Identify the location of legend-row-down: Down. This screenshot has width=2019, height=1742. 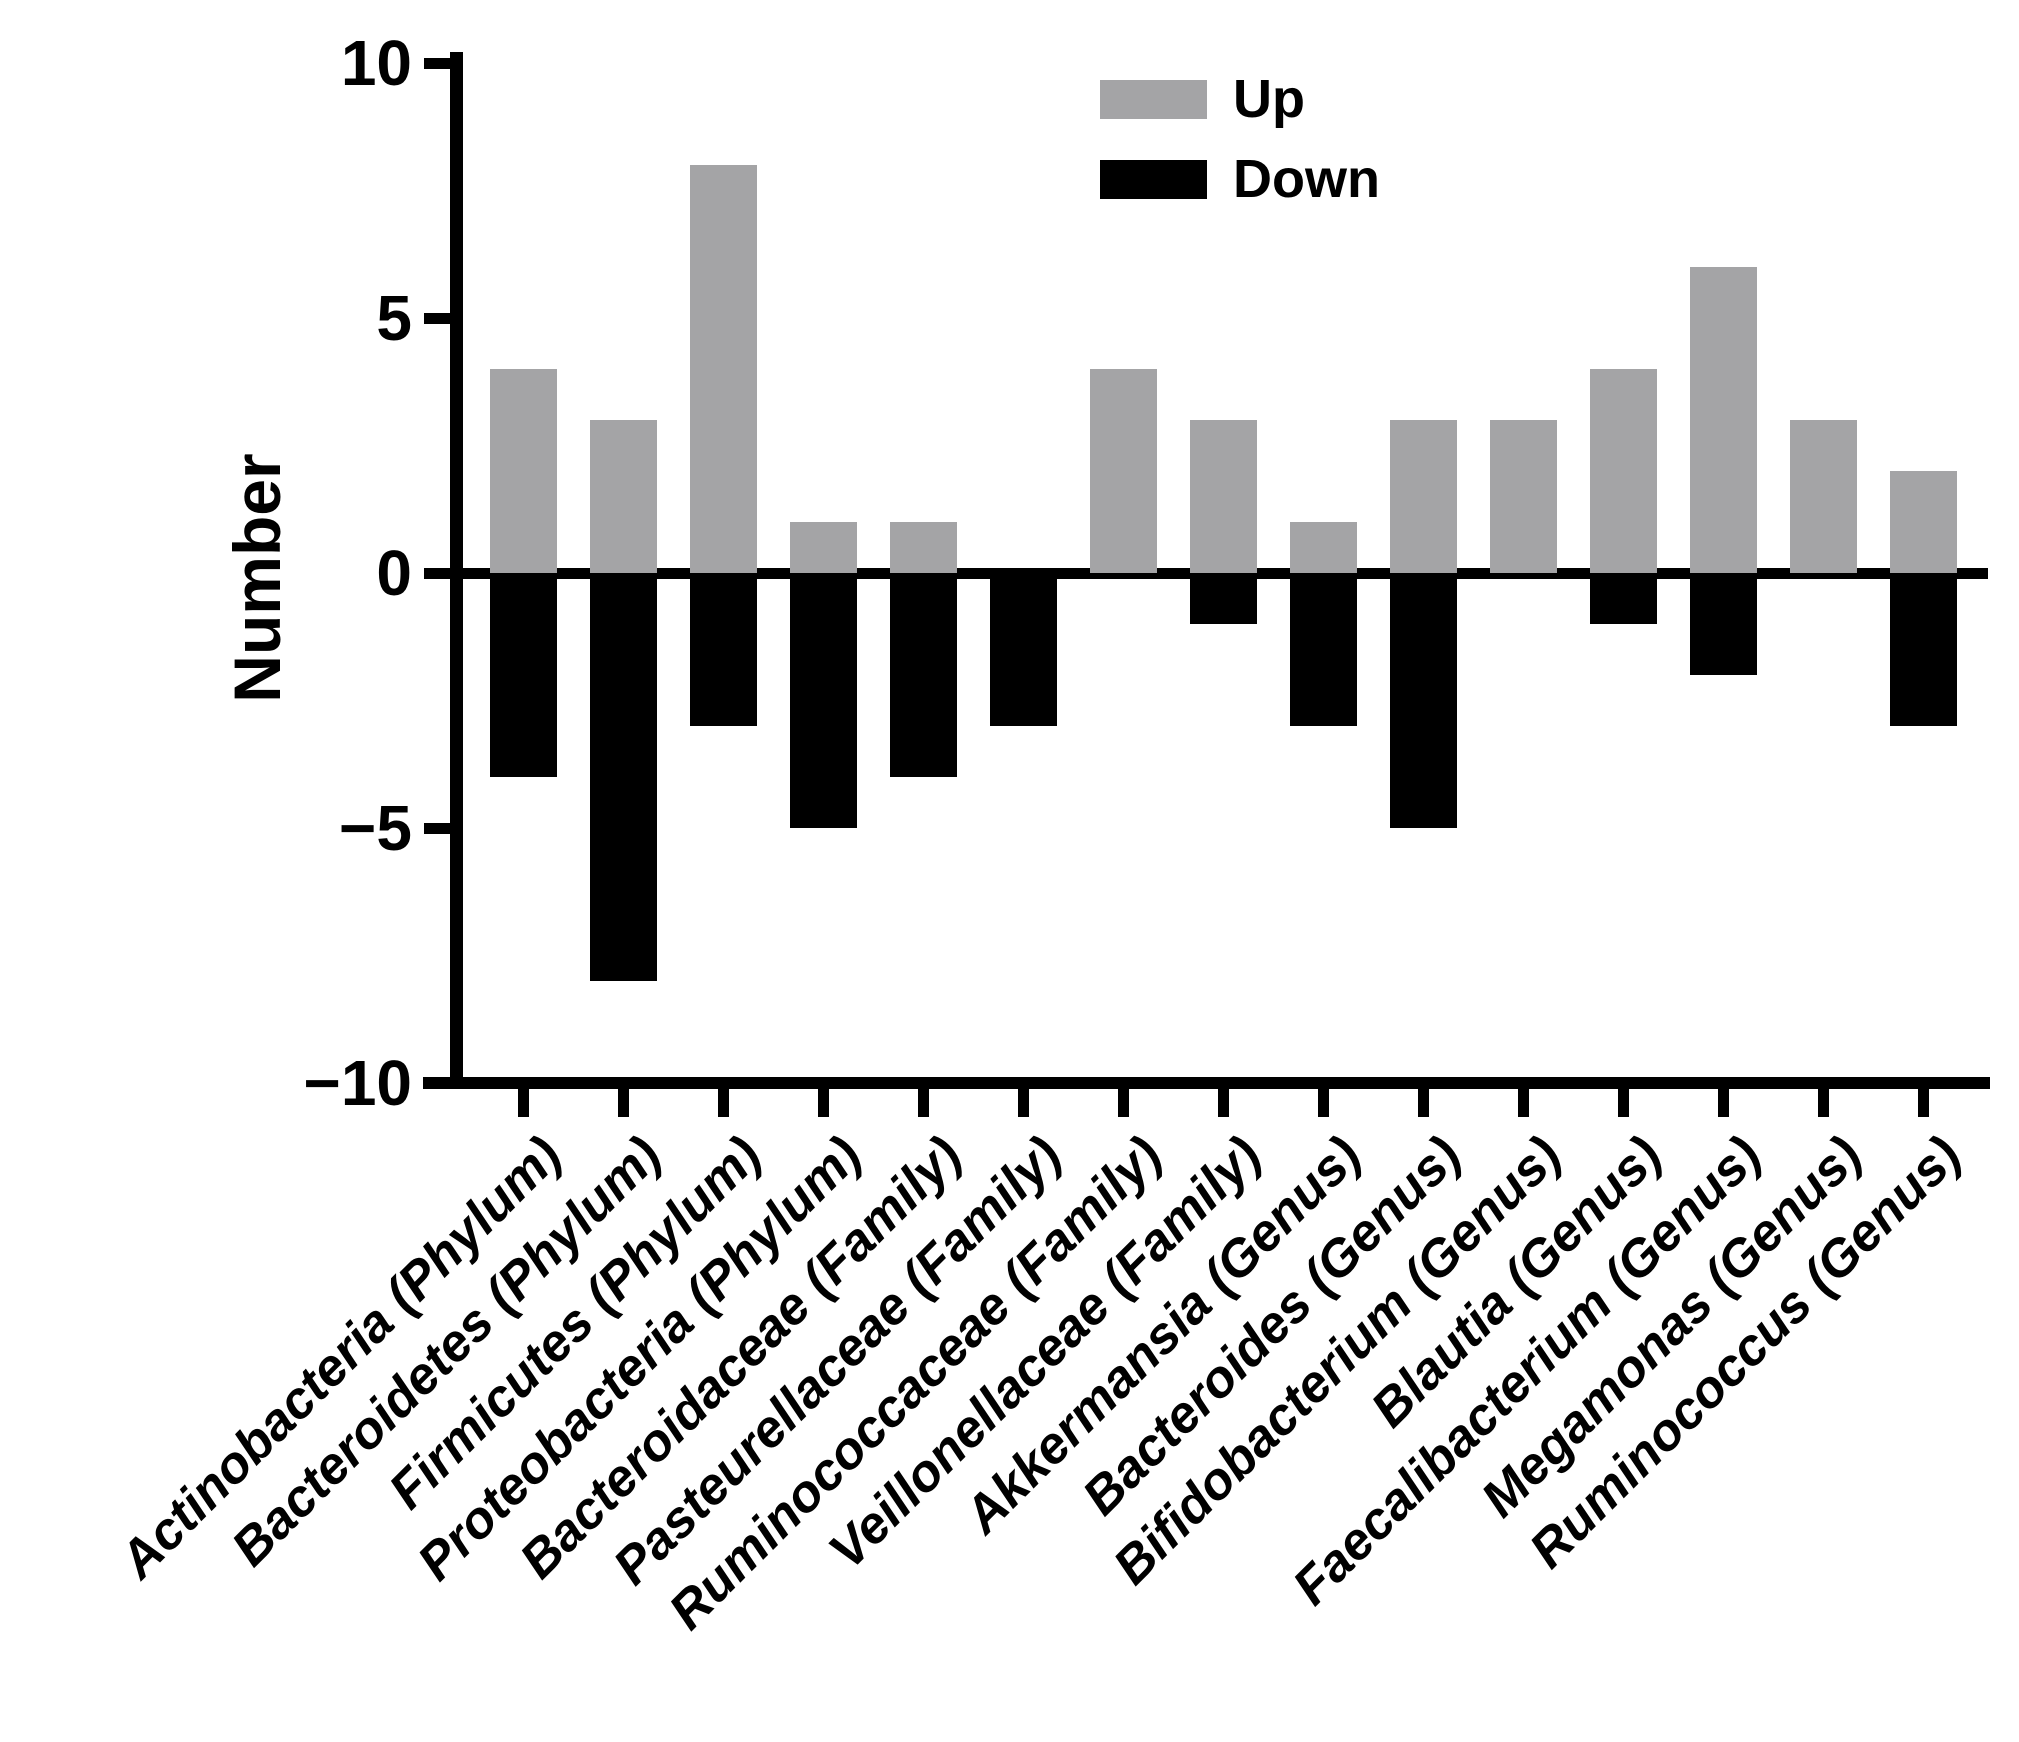
(1240, 179).